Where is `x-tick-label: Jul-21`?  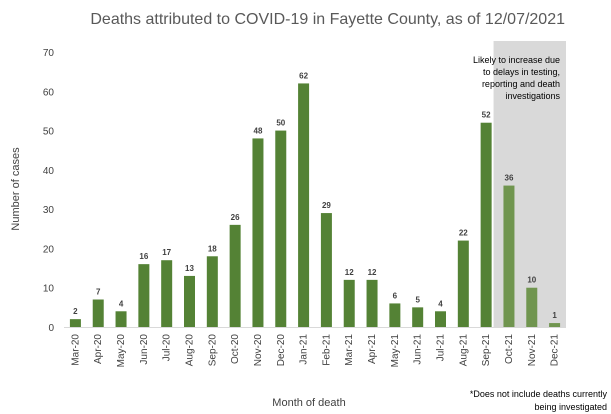
x-tick-label: Jul-21 is located at coordinates (441, 348).